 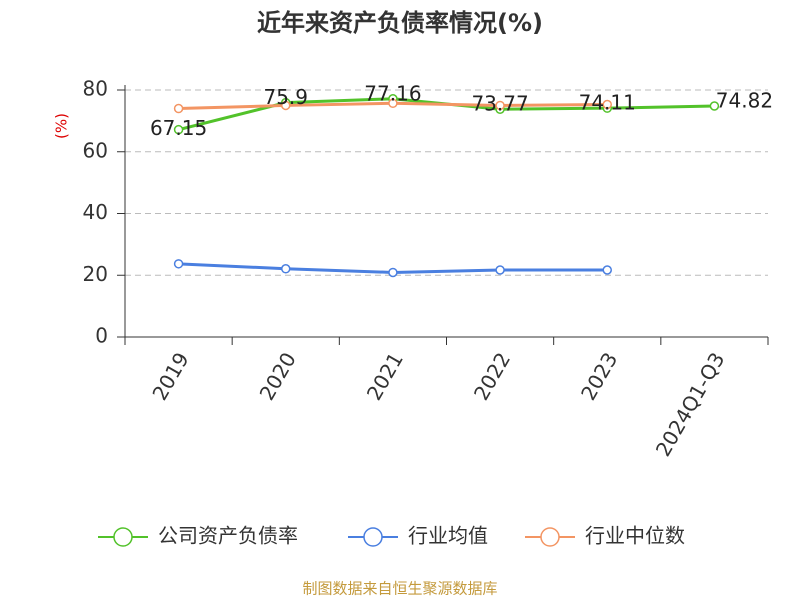 I want to click on data-label: 77.16, so click(x=392, y=93).